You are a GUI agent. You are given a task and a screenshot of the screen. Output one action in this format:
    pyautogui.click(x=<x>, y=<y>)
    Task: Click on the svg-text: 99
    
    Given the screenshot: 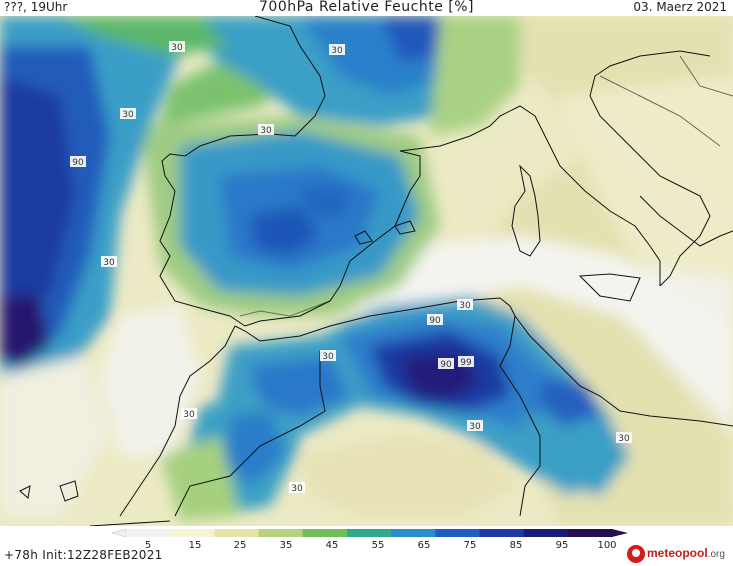 What is the action you would take?
    pyautogui.click(x=466, y=363)
    